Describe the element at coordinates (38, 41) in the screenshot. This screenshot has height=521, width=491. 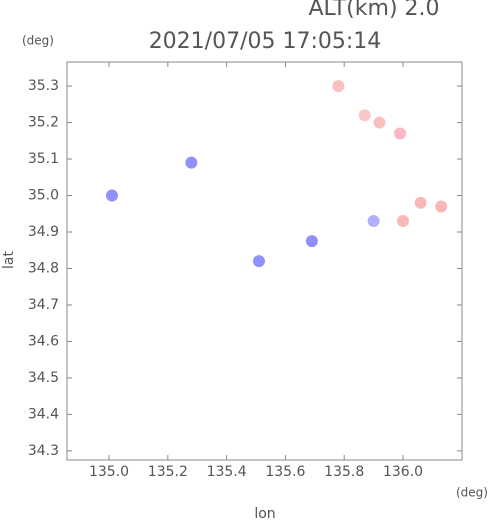
I see `y-unit: (deg)` at that location.